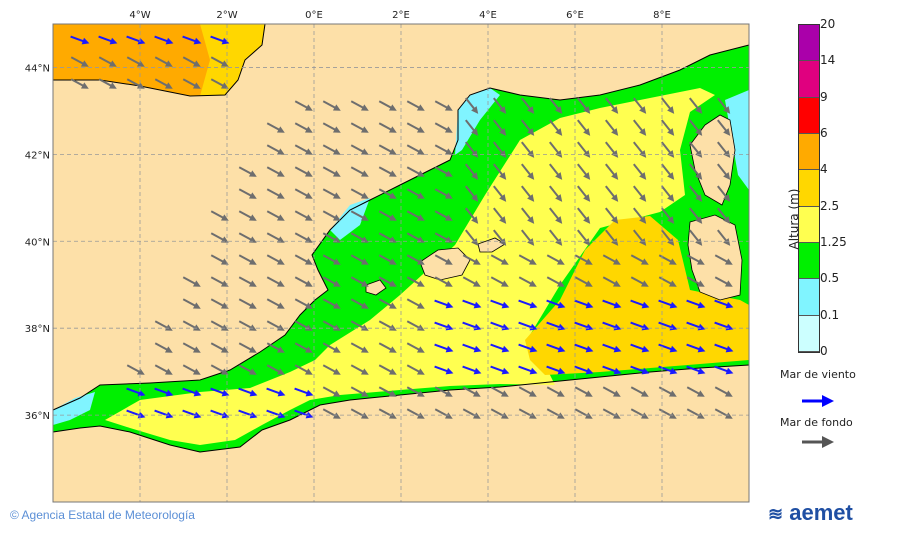  Describe the element at coordinates (833, 242) in the screenshot. I see `colorbar-level-label: 1.25` at that location.